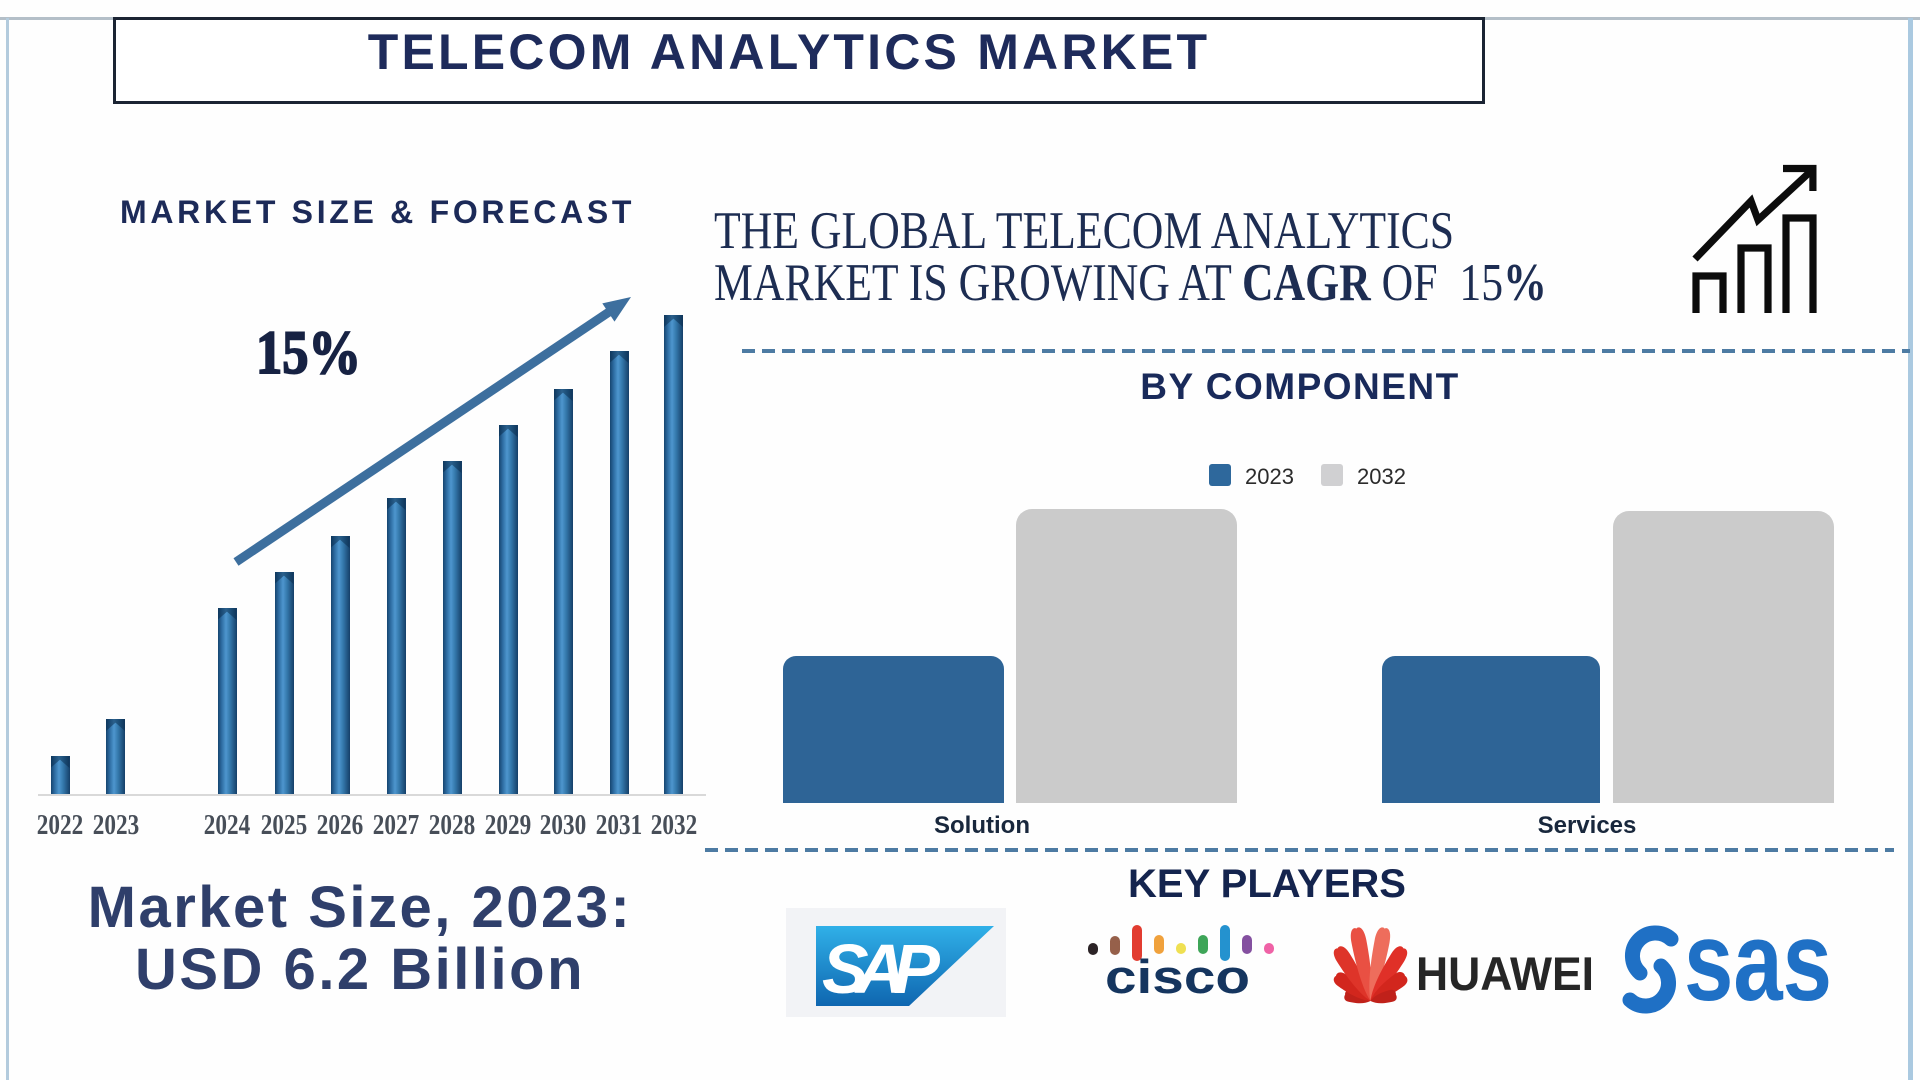  I want to click on svg-text: HUAWEI, so click(1505, 973).